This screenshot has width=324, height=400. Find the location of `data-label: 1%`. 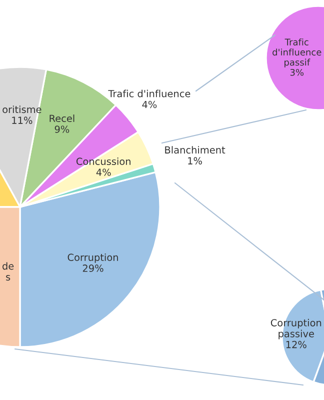

data-label: 1% is located at coordinates (195, 160).